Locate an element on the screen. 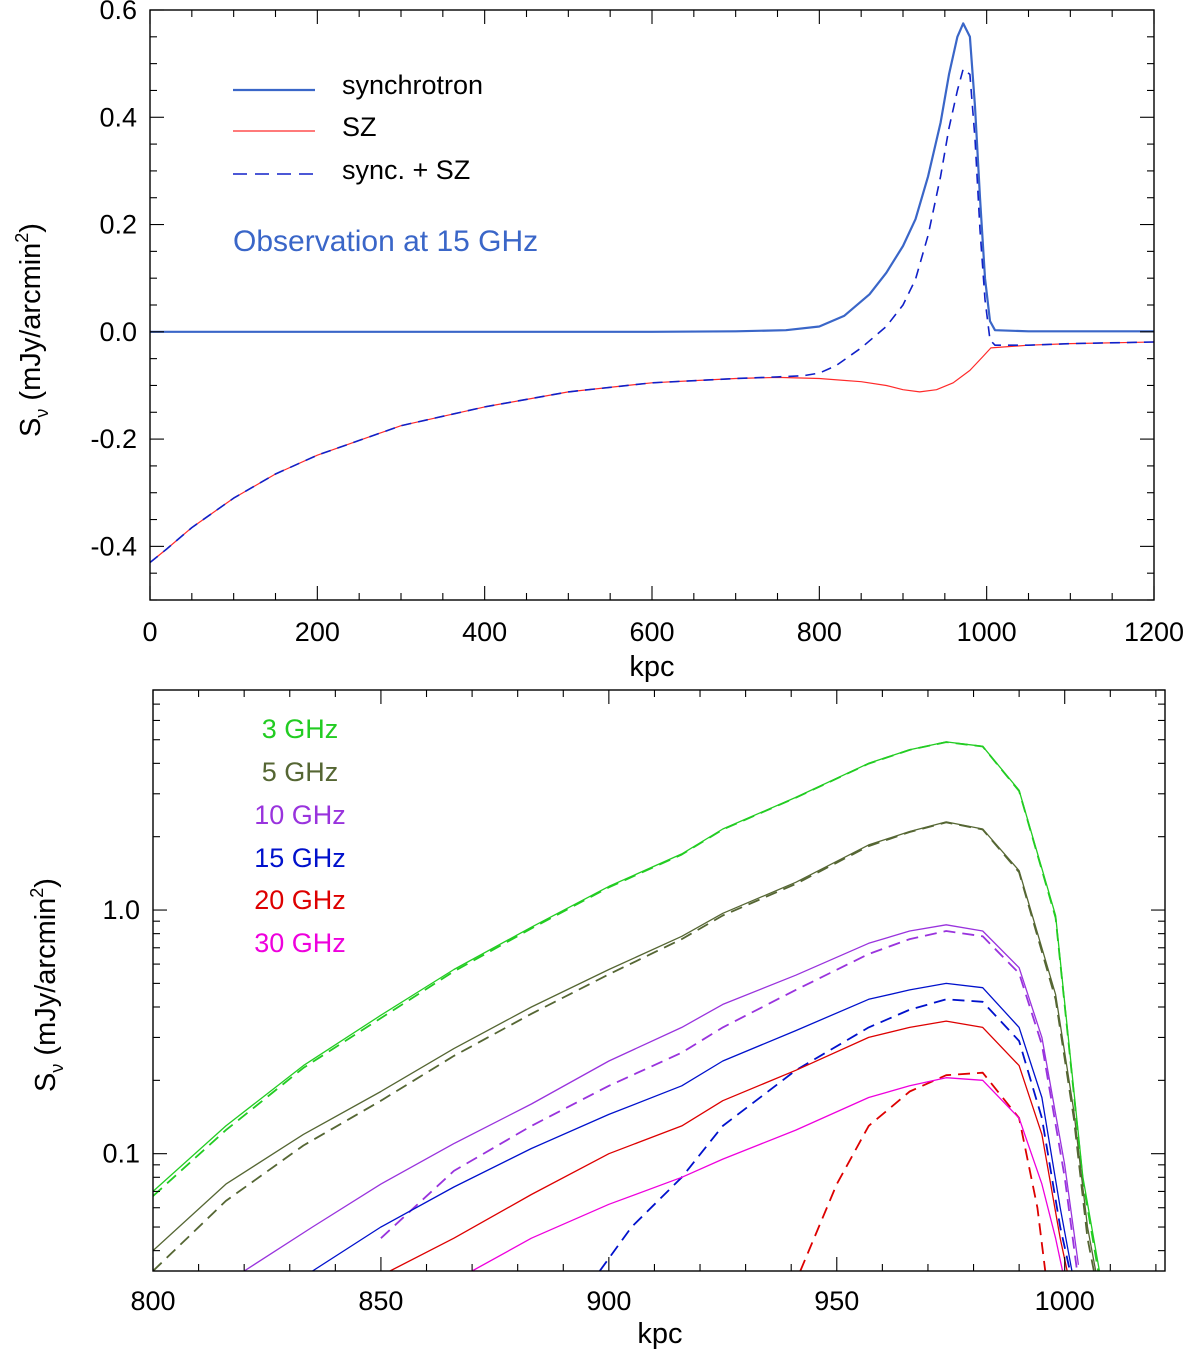 The image size is (1200, 1356). bottom-x-tick-labels: 800 850 900 950 1000 is located at coordinates (612, 1301).